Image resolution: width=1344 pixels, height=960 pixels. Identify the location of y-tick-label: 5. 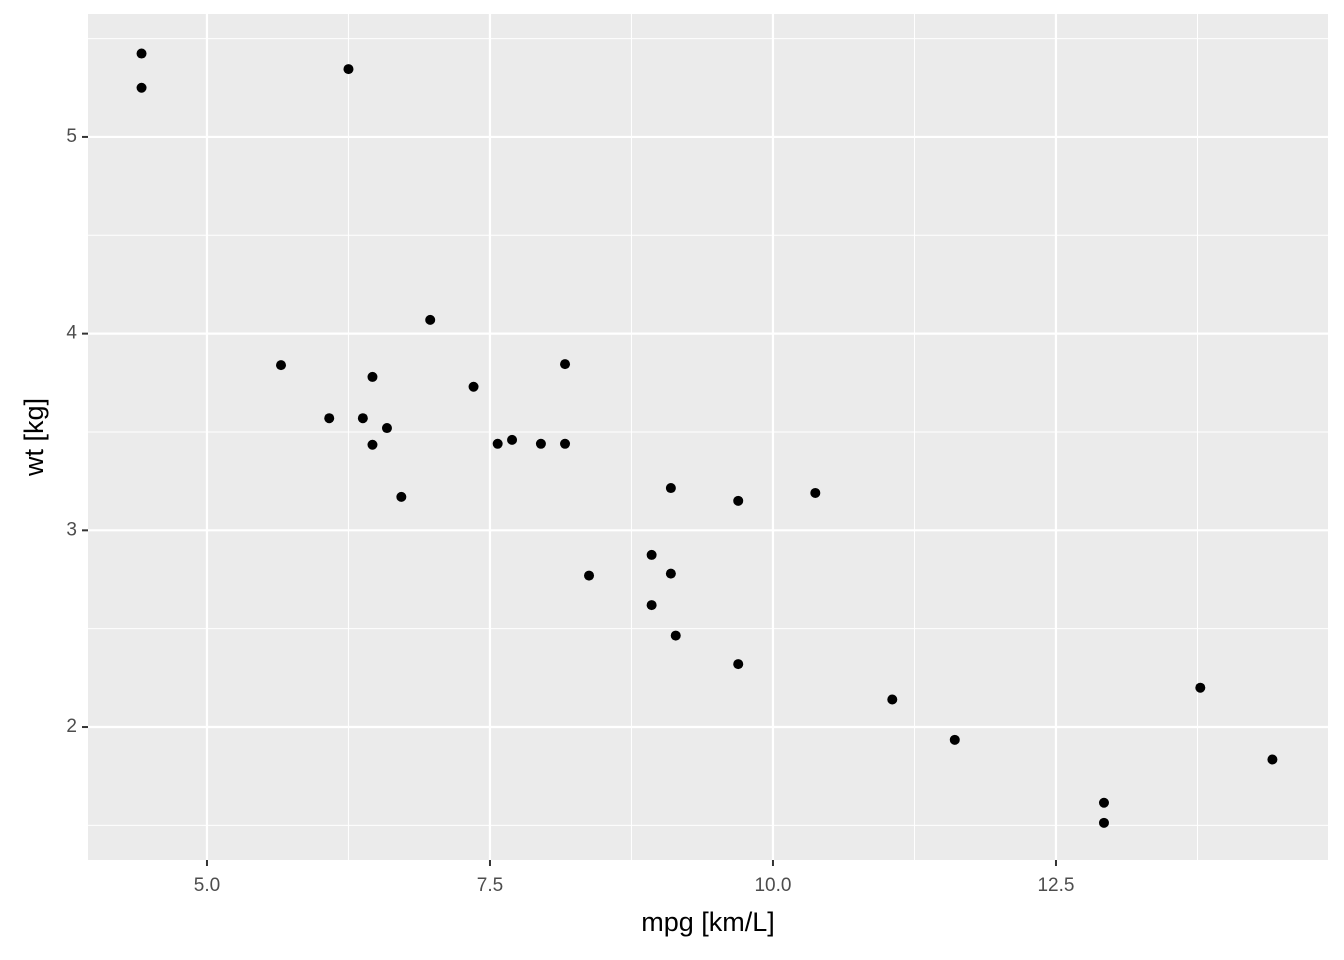
(71, 136).